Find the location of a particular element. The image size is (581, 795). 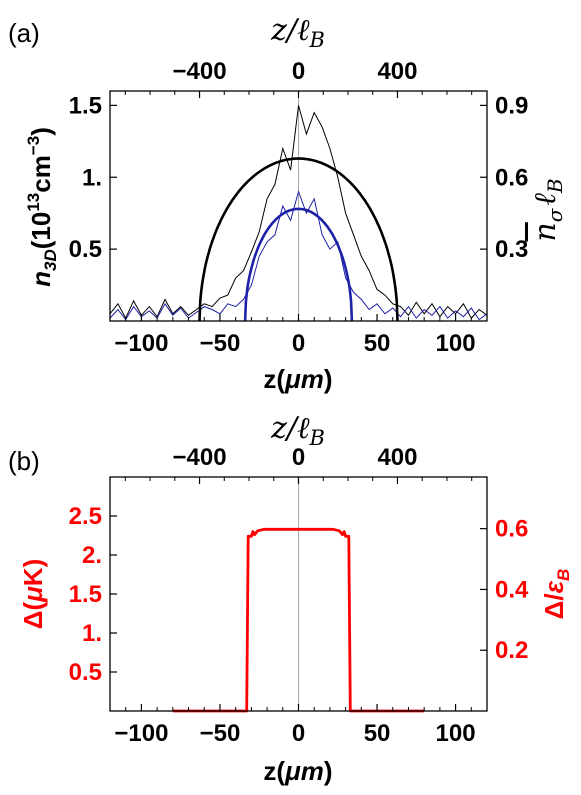

svg-text: Δ/εB is located at coordinates (556, 594).